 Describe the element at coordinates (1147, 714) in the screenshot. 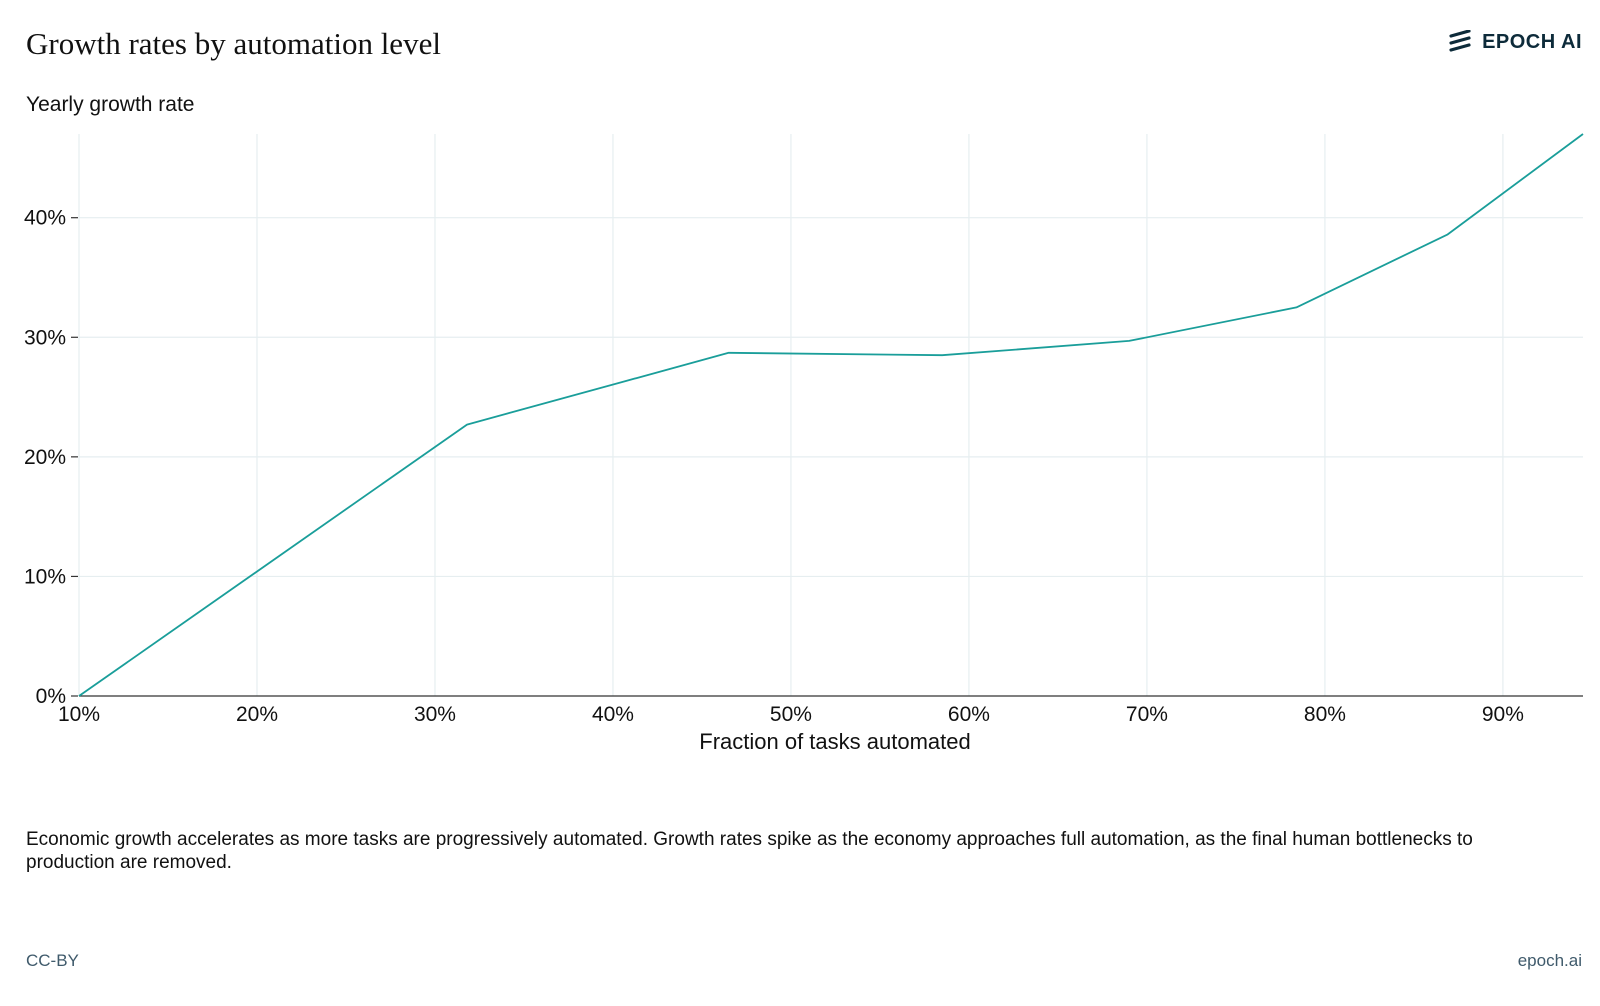

I see `x-tick-label: 70%` at that location.